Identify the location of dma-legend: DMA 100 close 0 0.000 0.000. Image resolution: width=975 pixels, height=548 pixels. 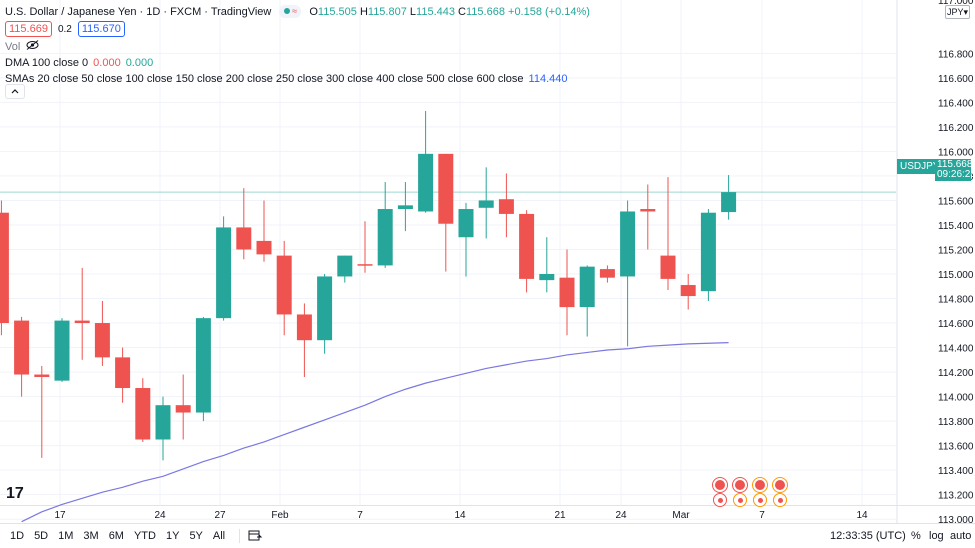
(79, 63).